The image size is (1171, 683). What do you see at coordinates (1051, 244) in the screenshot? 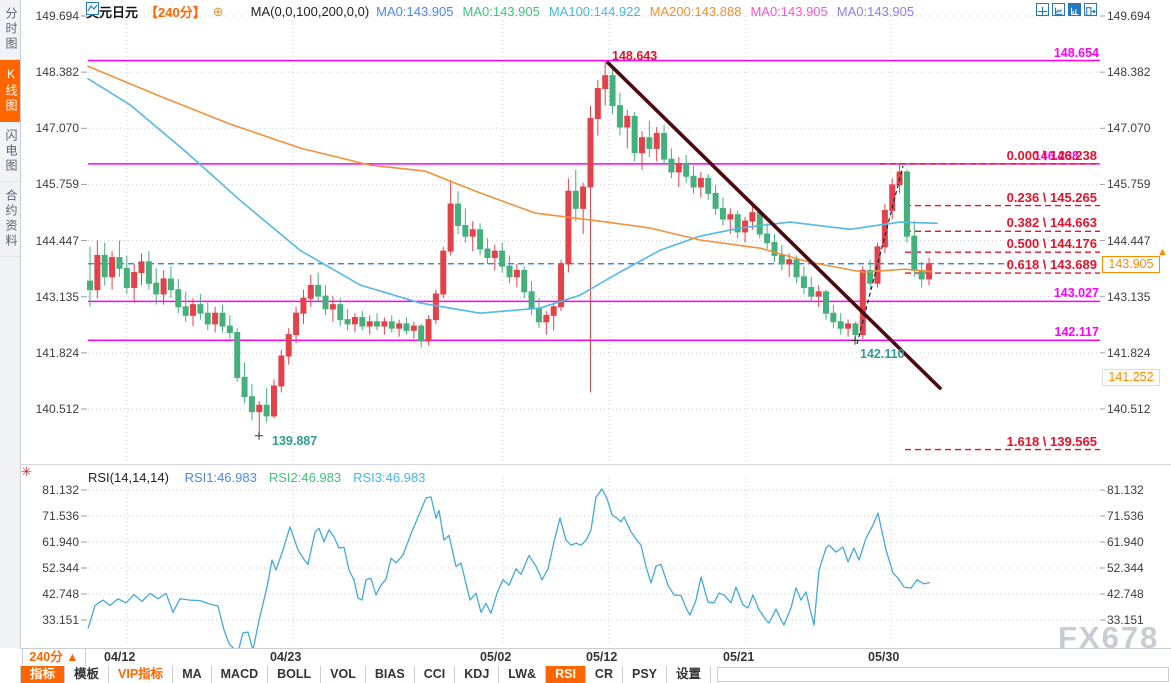
I see `fib-label: 0.500 \ 144.176` at bounding box center [1051, 244].